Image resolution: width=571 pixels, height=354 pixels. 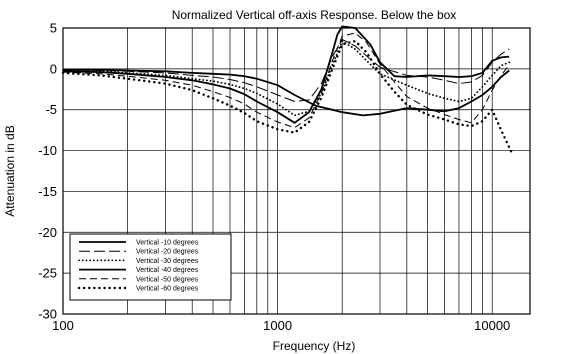 I want to click on legend-label: Vertical -20 degrees, so click(x=167, y=252).